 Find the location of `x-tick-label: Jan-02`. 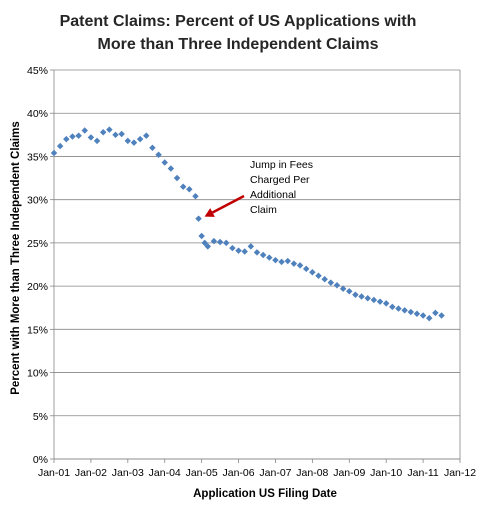

x-tick-label: Jan-02 is located at coordinates (91, 473).